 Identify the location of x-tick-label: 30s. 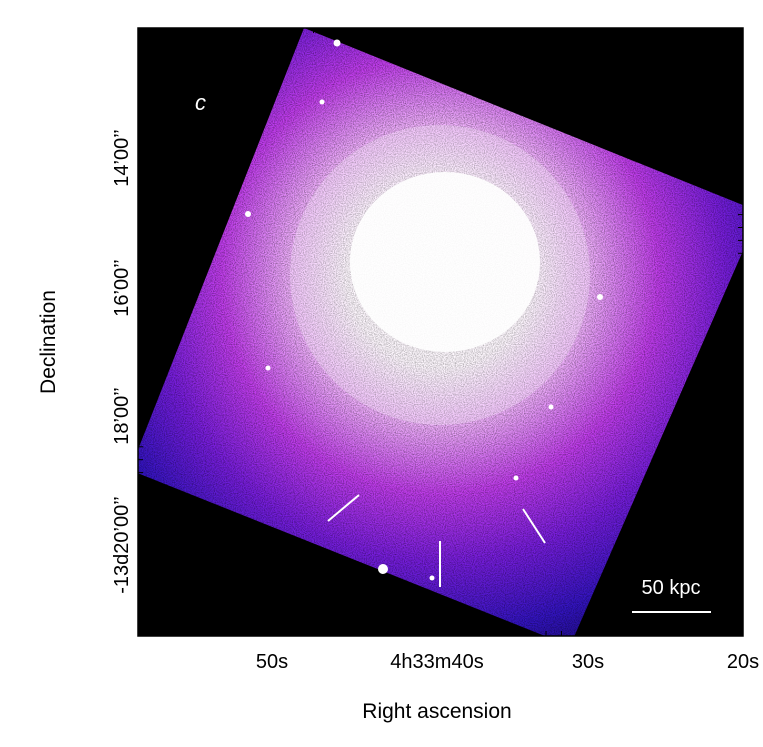
(588, 662).